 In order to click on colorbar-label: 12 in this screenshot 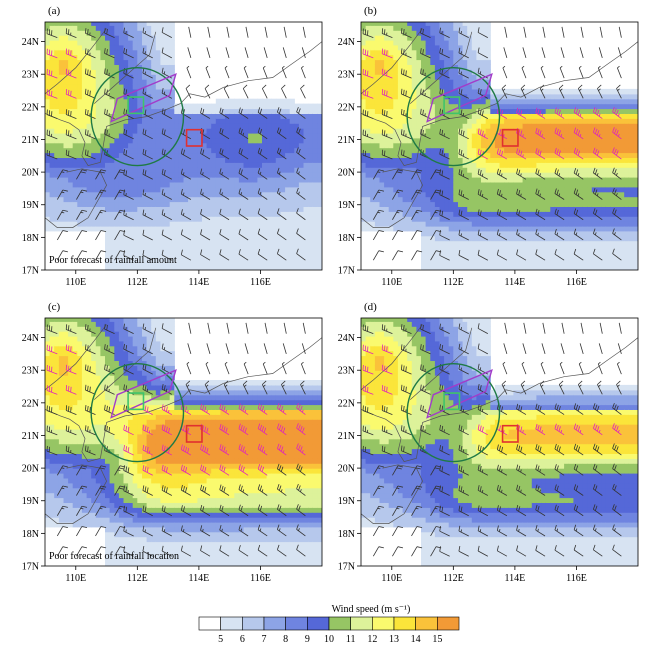, I will do `click(372, 639)`.